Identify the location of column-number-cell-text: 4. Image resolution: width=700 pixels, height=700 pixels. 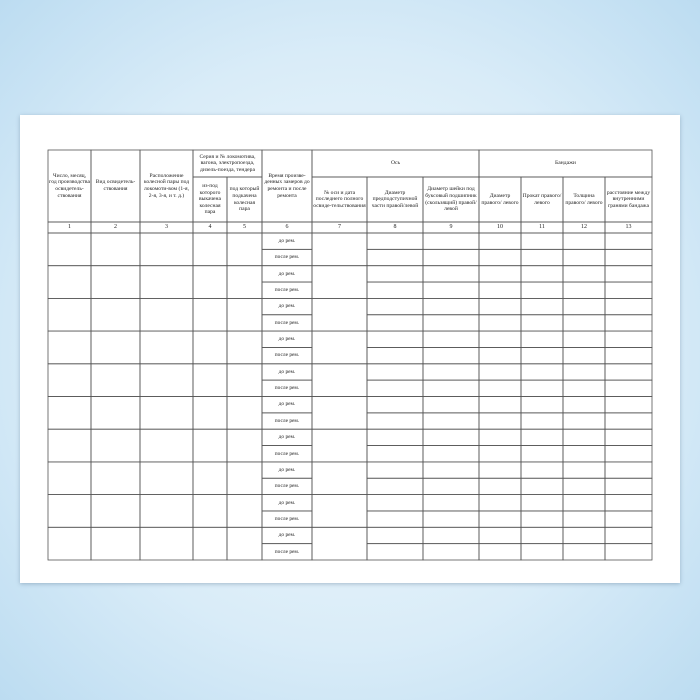
(210, 226).